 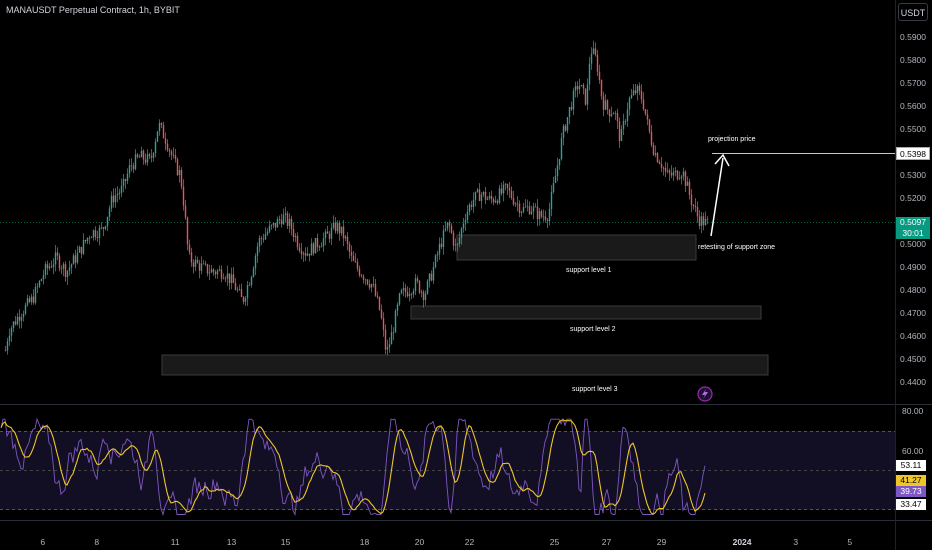 What do you see at coordinates (720, 195) in the screenshot?
I see `projection-arrow` at bounding box center [720, 195].